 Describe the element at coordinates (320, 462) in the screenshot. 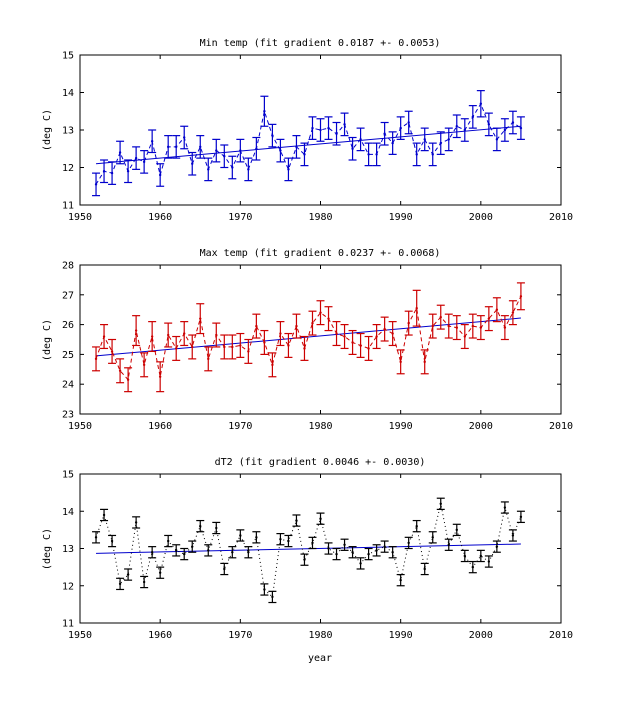

I see `chart-title: dT2 (fit gradient 0.0046 +- 0.0030)` at that location.